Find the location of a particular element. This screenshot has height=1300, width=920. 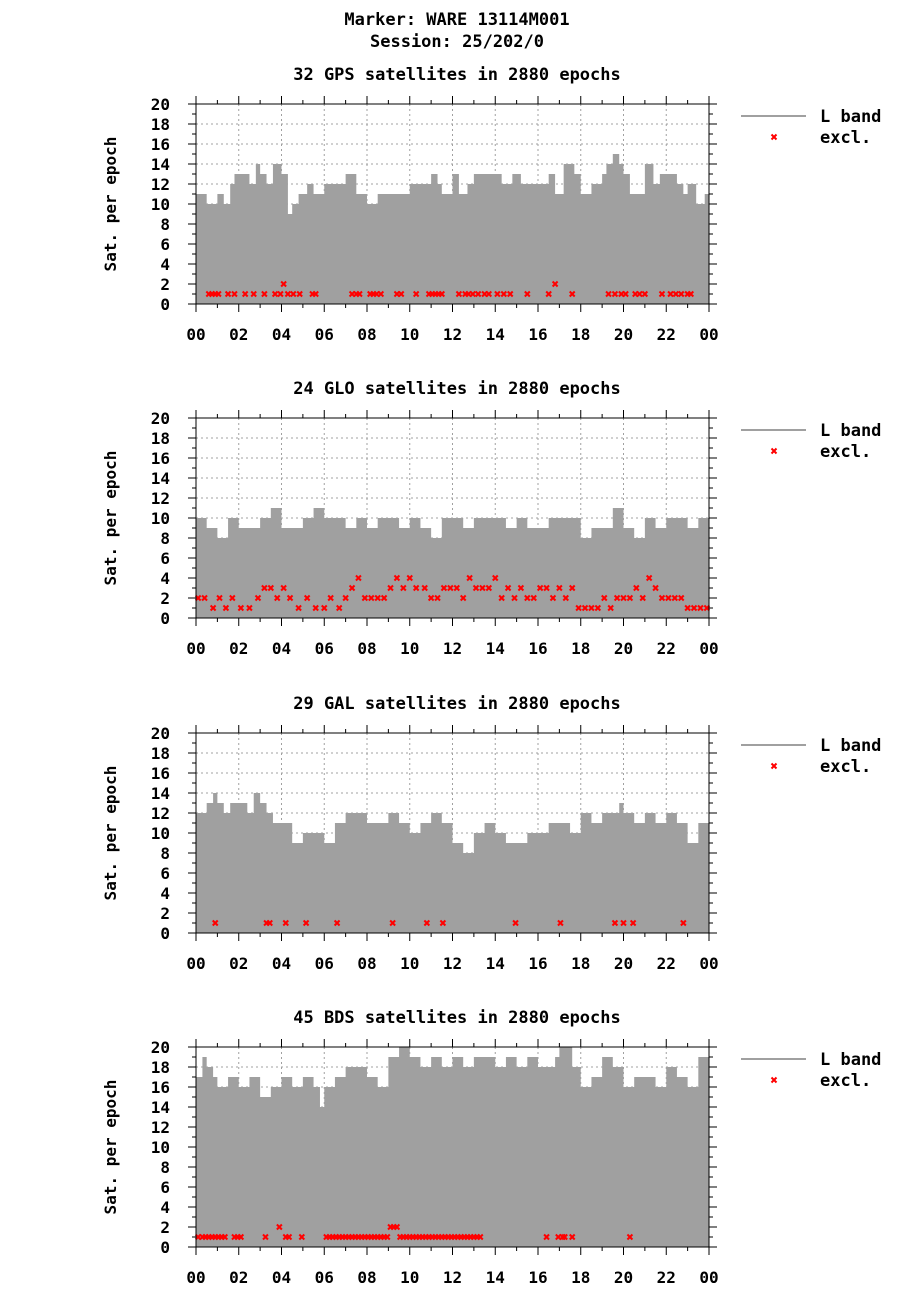

y-tick-label: 6 is located at coordinates (165, 244).